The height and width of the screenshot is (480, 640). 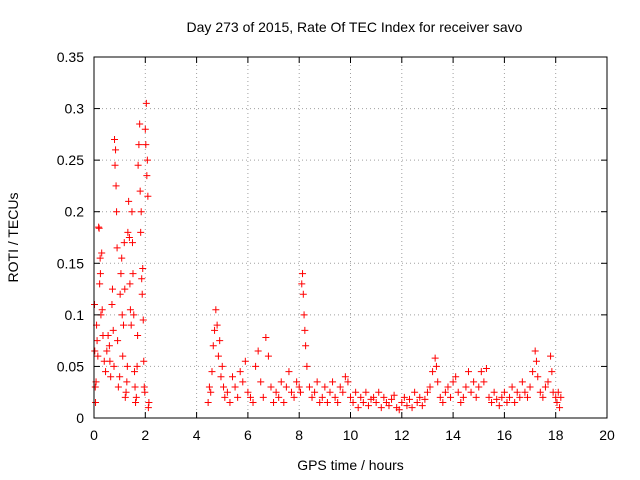 I want to click on y-axis-label: ROTI / TECUs, so click(x=13, y=238).